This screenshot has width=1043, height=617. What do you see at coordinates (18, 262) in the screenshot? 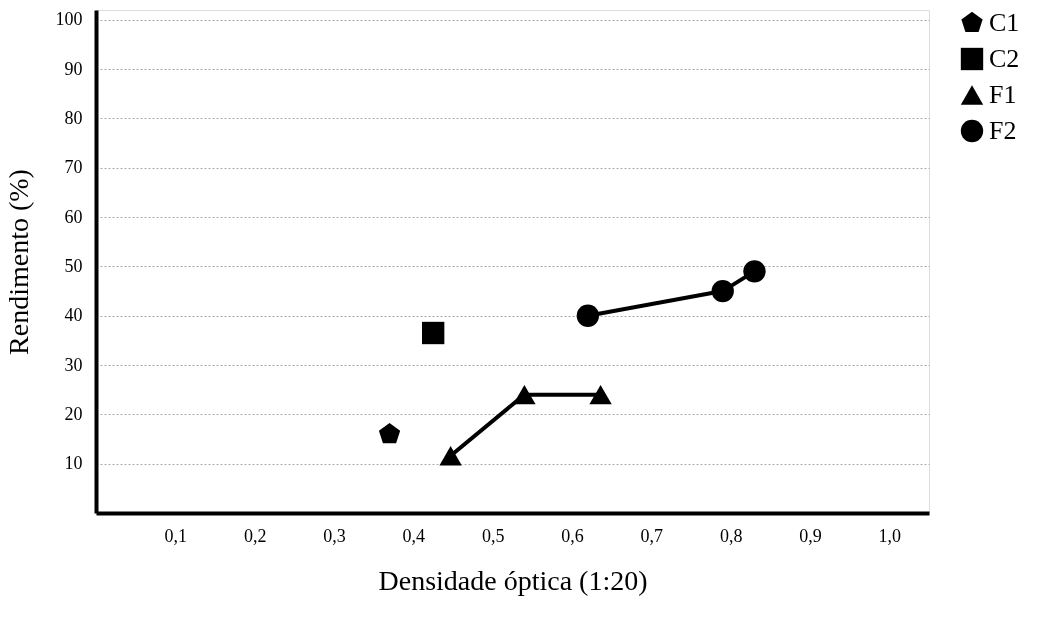
I see `y-axis-title: Rendimento (%)` at bounding box center [18, 262].